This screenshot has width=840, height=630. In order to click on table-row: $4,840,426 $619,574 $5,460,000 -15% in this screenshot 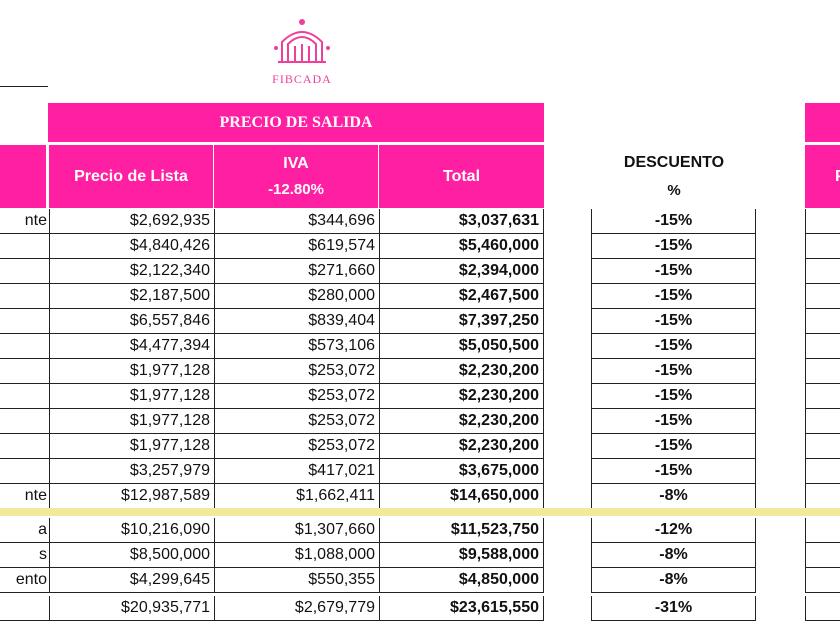, I will do `click(420, 246)`.